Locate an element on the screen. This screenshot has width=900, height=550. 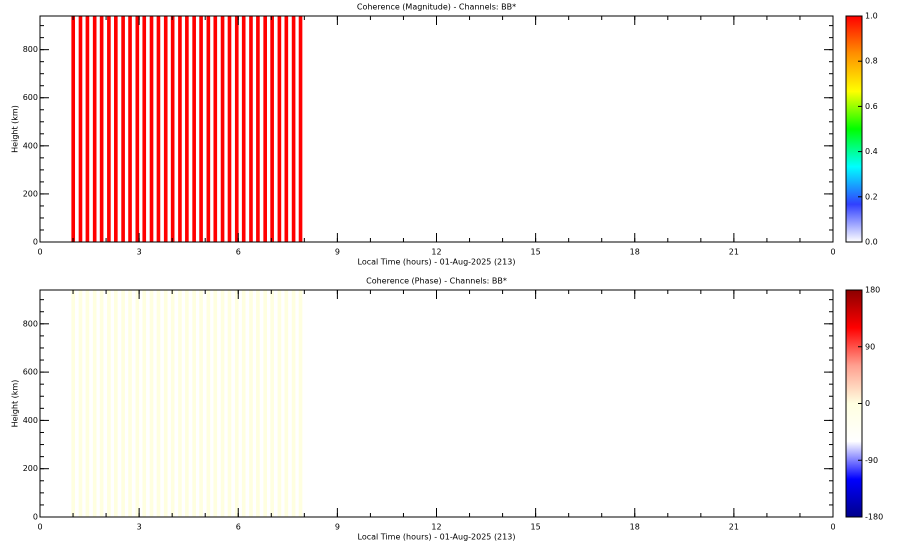
y-tick-label: 0 is located at coordinates (35, 517).